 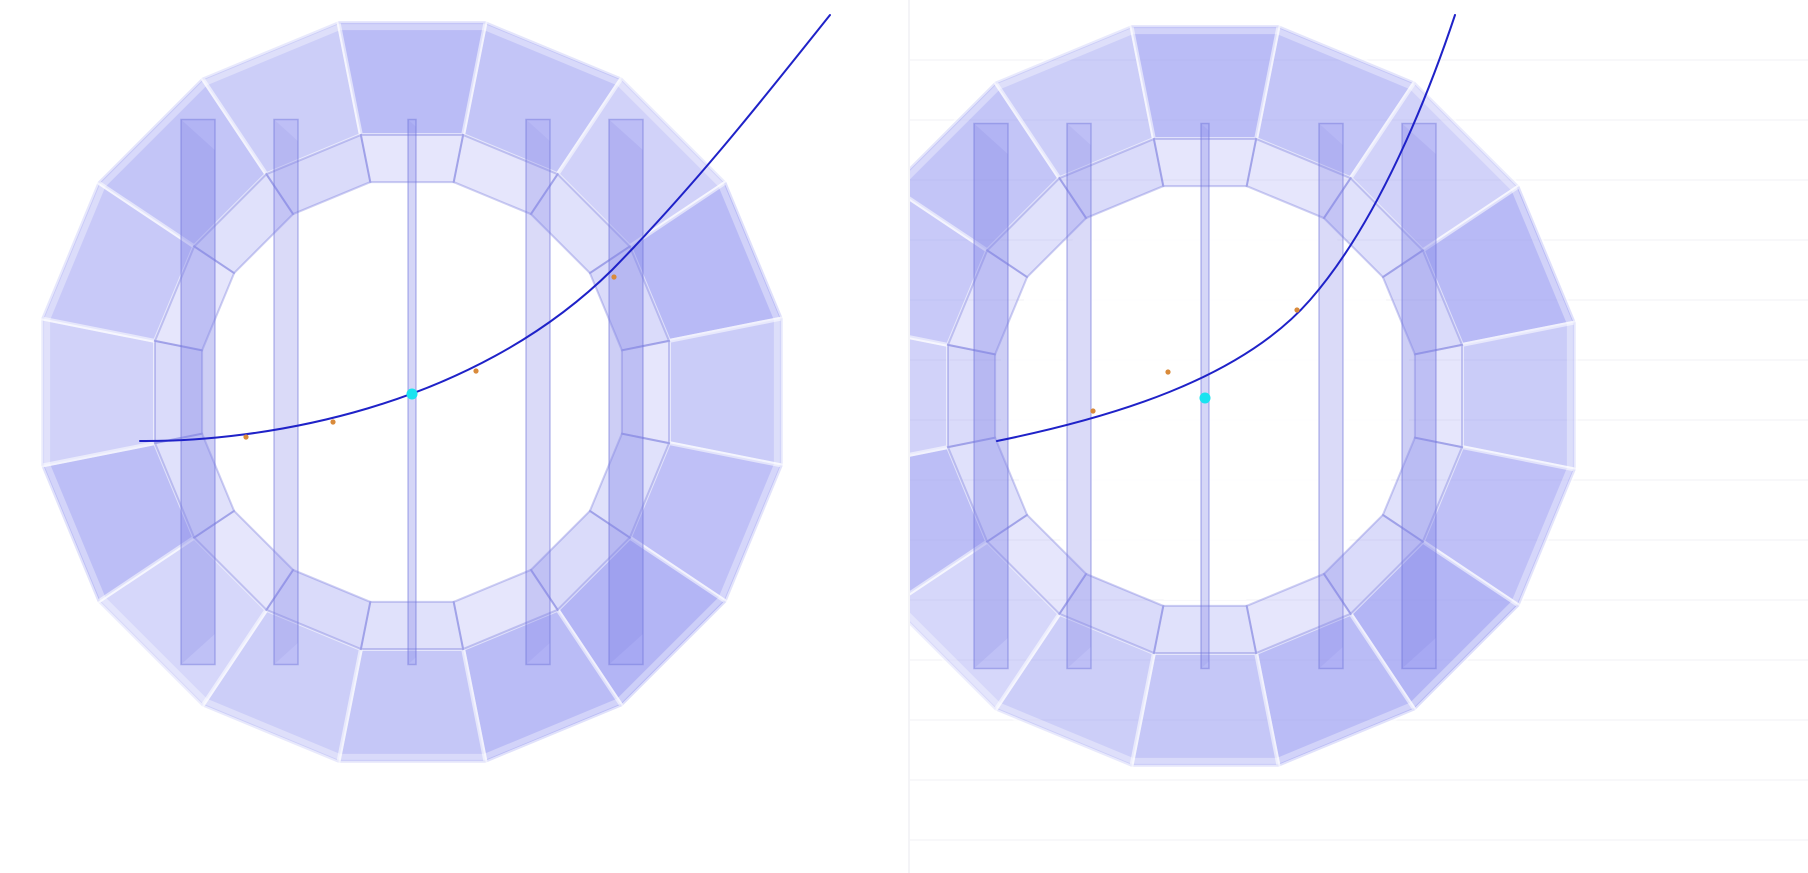 What do you see at coordinates (1226, 228) in the screenshot?
I see `curved-track` at bounding box center [1226, 228].